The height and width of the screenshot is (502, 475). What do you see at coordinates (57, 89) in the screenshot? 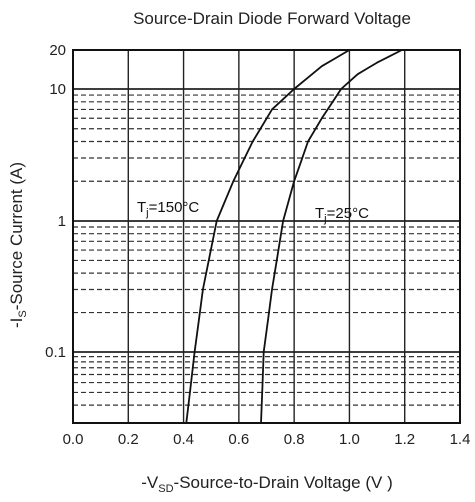
I see `y-tick-label: 10` at bounding box center [57, 89].